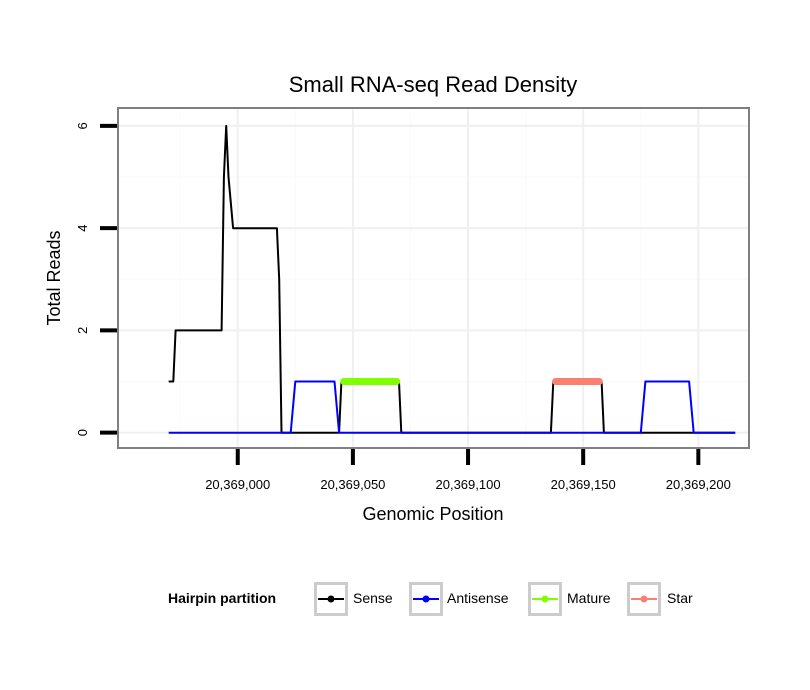  I want to click on x-tick-label: 20,369,050, so click(352, 484).